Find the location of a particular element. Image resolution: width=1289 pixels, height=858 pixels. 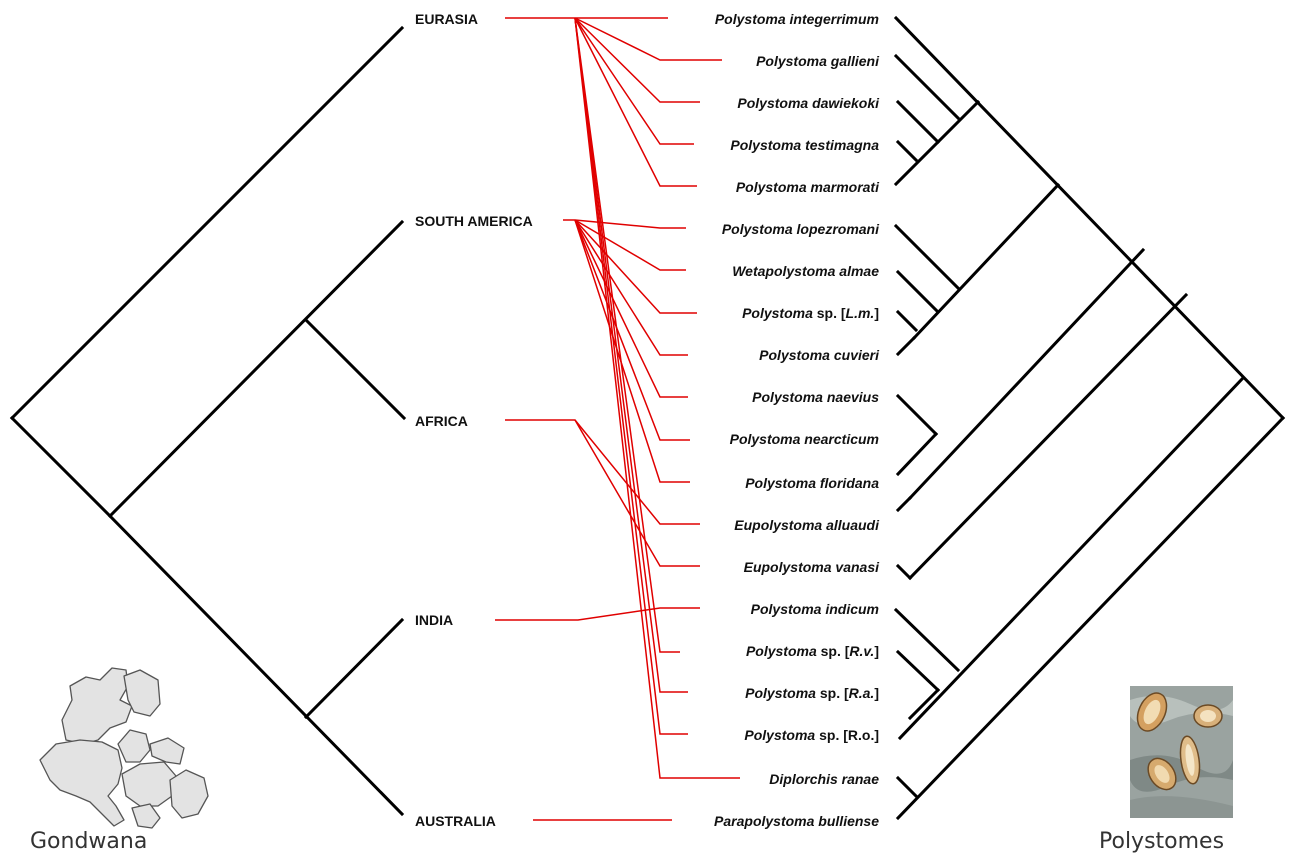

parasite-taxon-label: Polystoma nearcticum is located at coordinates (804, 439).